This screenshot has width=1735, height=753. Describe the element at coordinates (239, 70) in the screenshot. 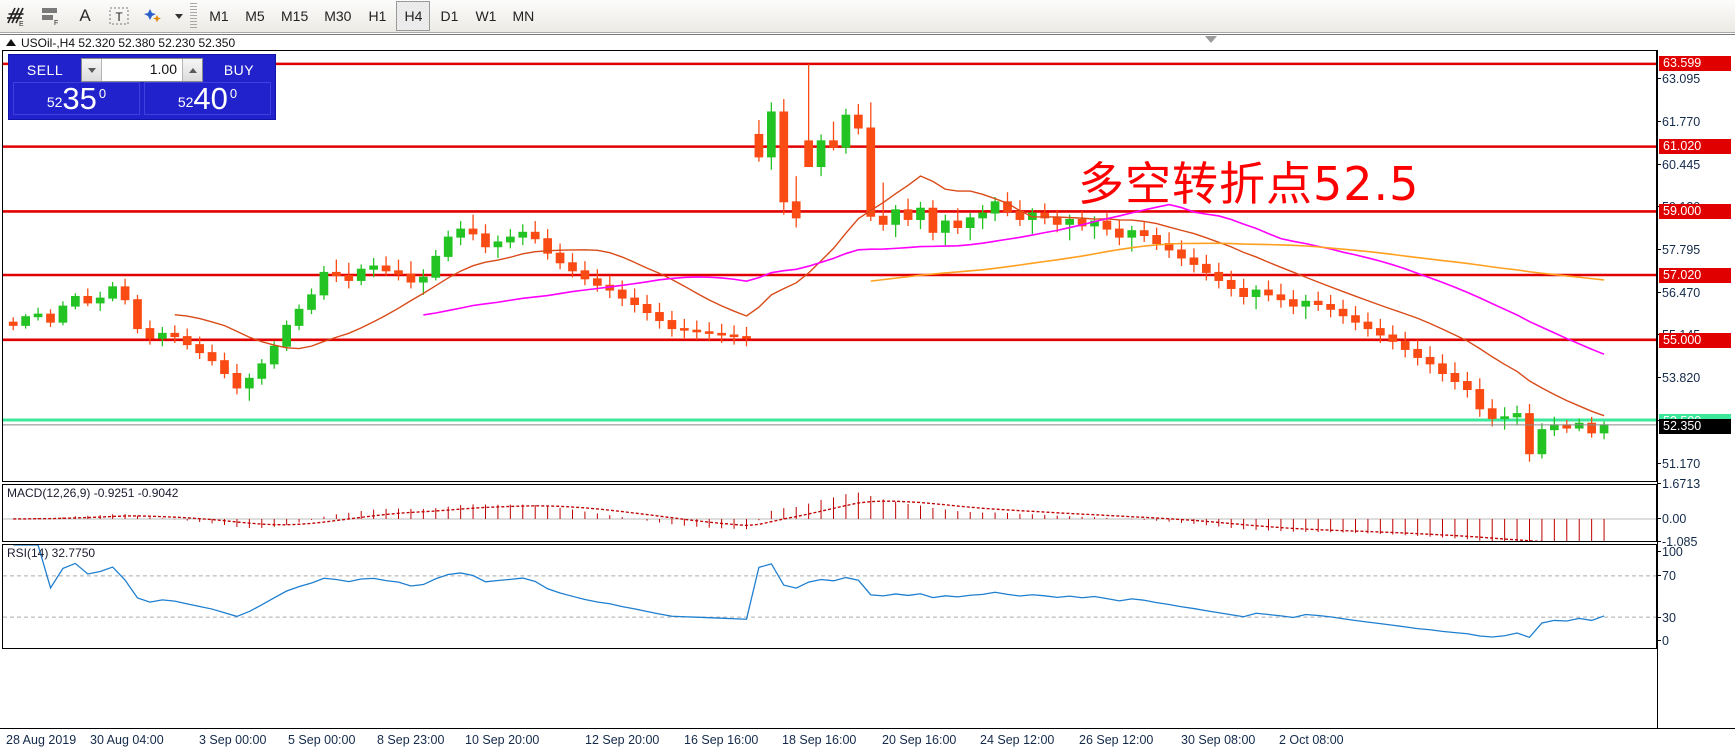

I see `buy-button: BUY` at that location.